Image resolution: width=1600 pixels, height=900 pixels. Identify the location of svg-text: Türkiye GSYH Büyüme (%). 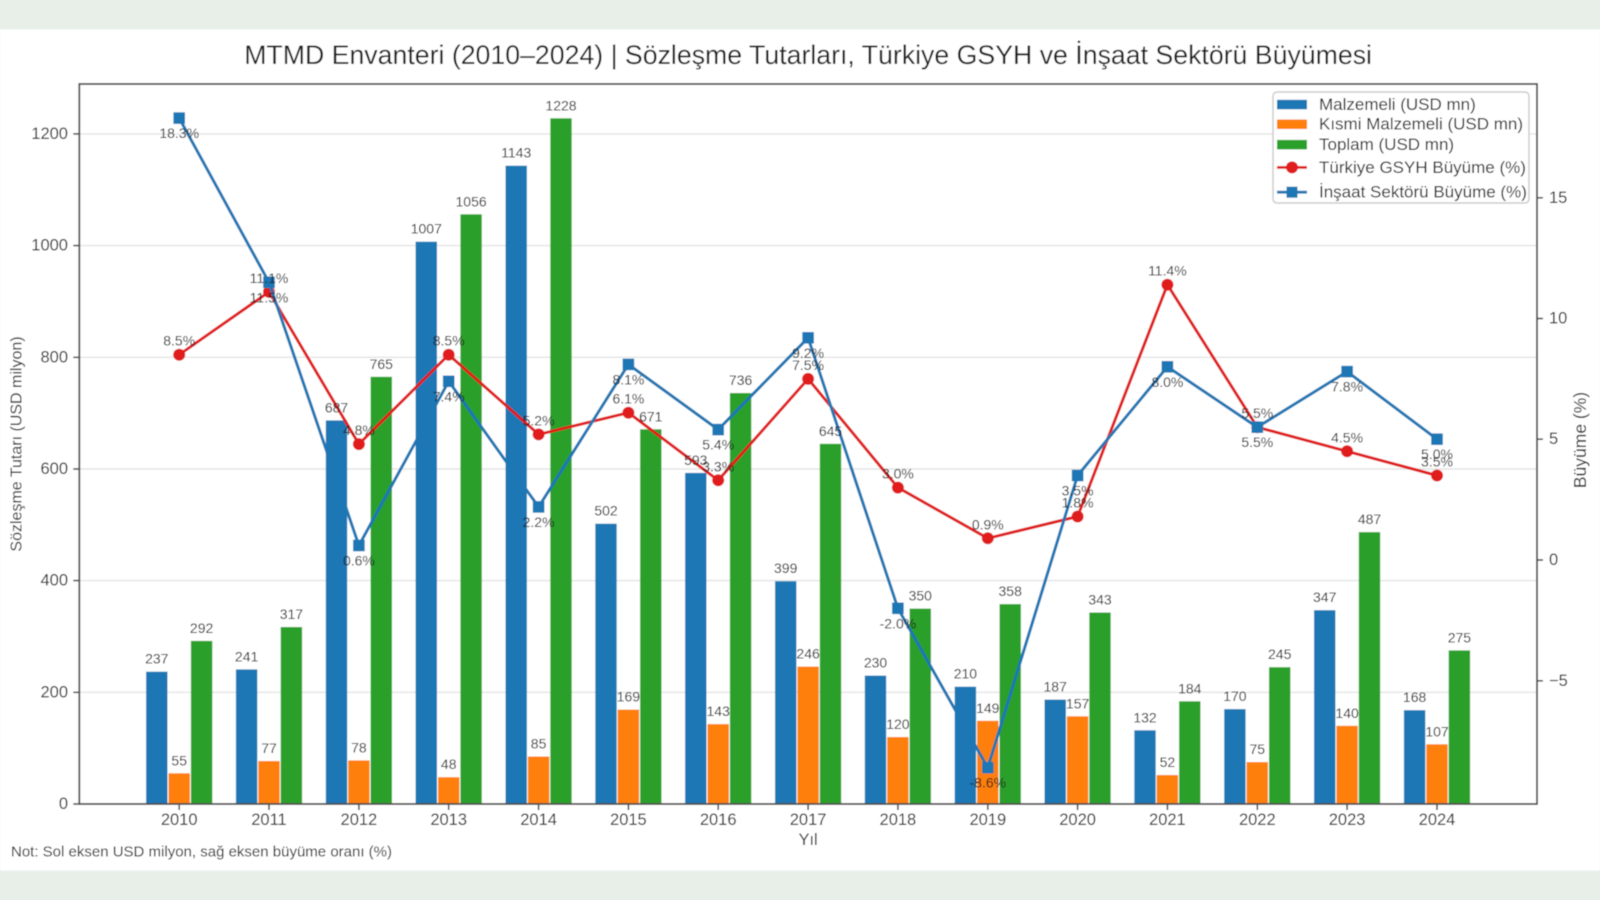
(1422, 167).